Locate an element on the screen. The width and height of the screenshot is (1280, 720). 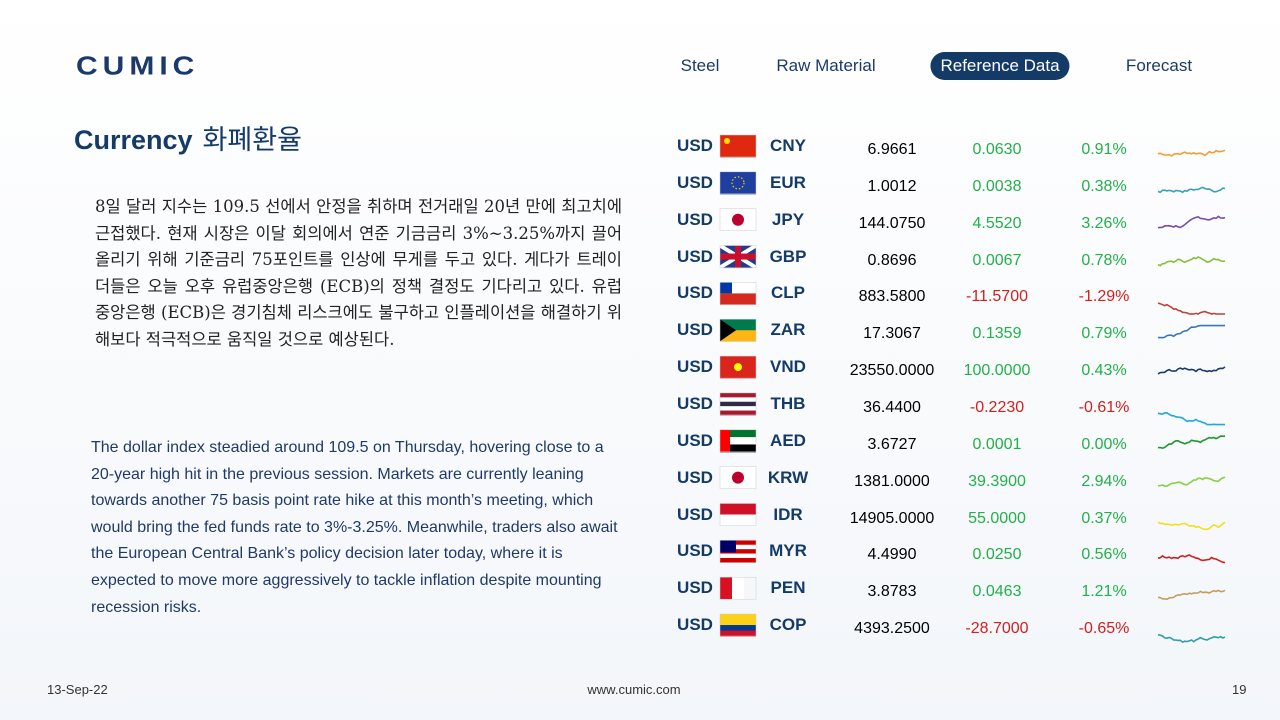
rate: 144.0750 is located at coordinates (892, 223).